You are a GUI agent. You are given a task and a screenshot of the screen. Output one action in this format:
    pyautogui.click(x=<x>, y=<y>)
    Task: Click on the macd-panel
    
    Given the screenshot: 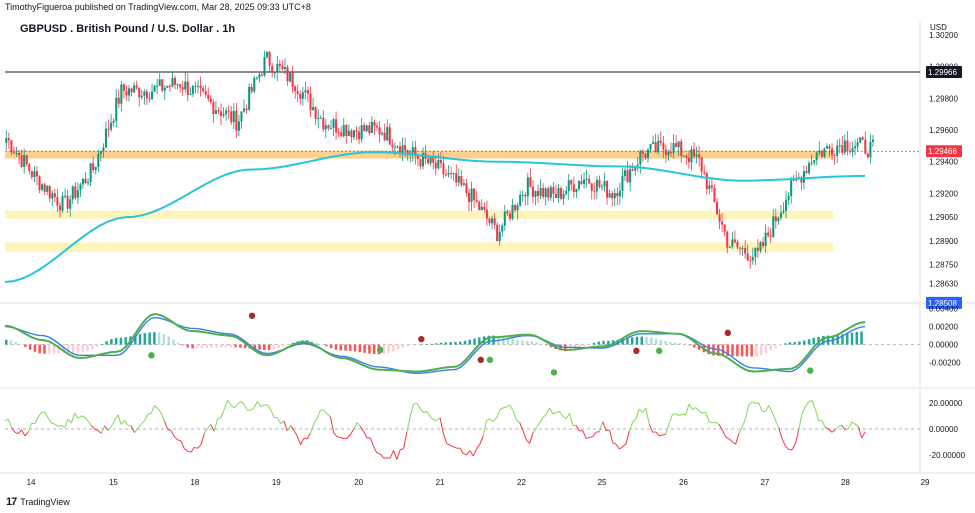 What is the action you would take?
    pyautogui.click(x=462, y=344)
    